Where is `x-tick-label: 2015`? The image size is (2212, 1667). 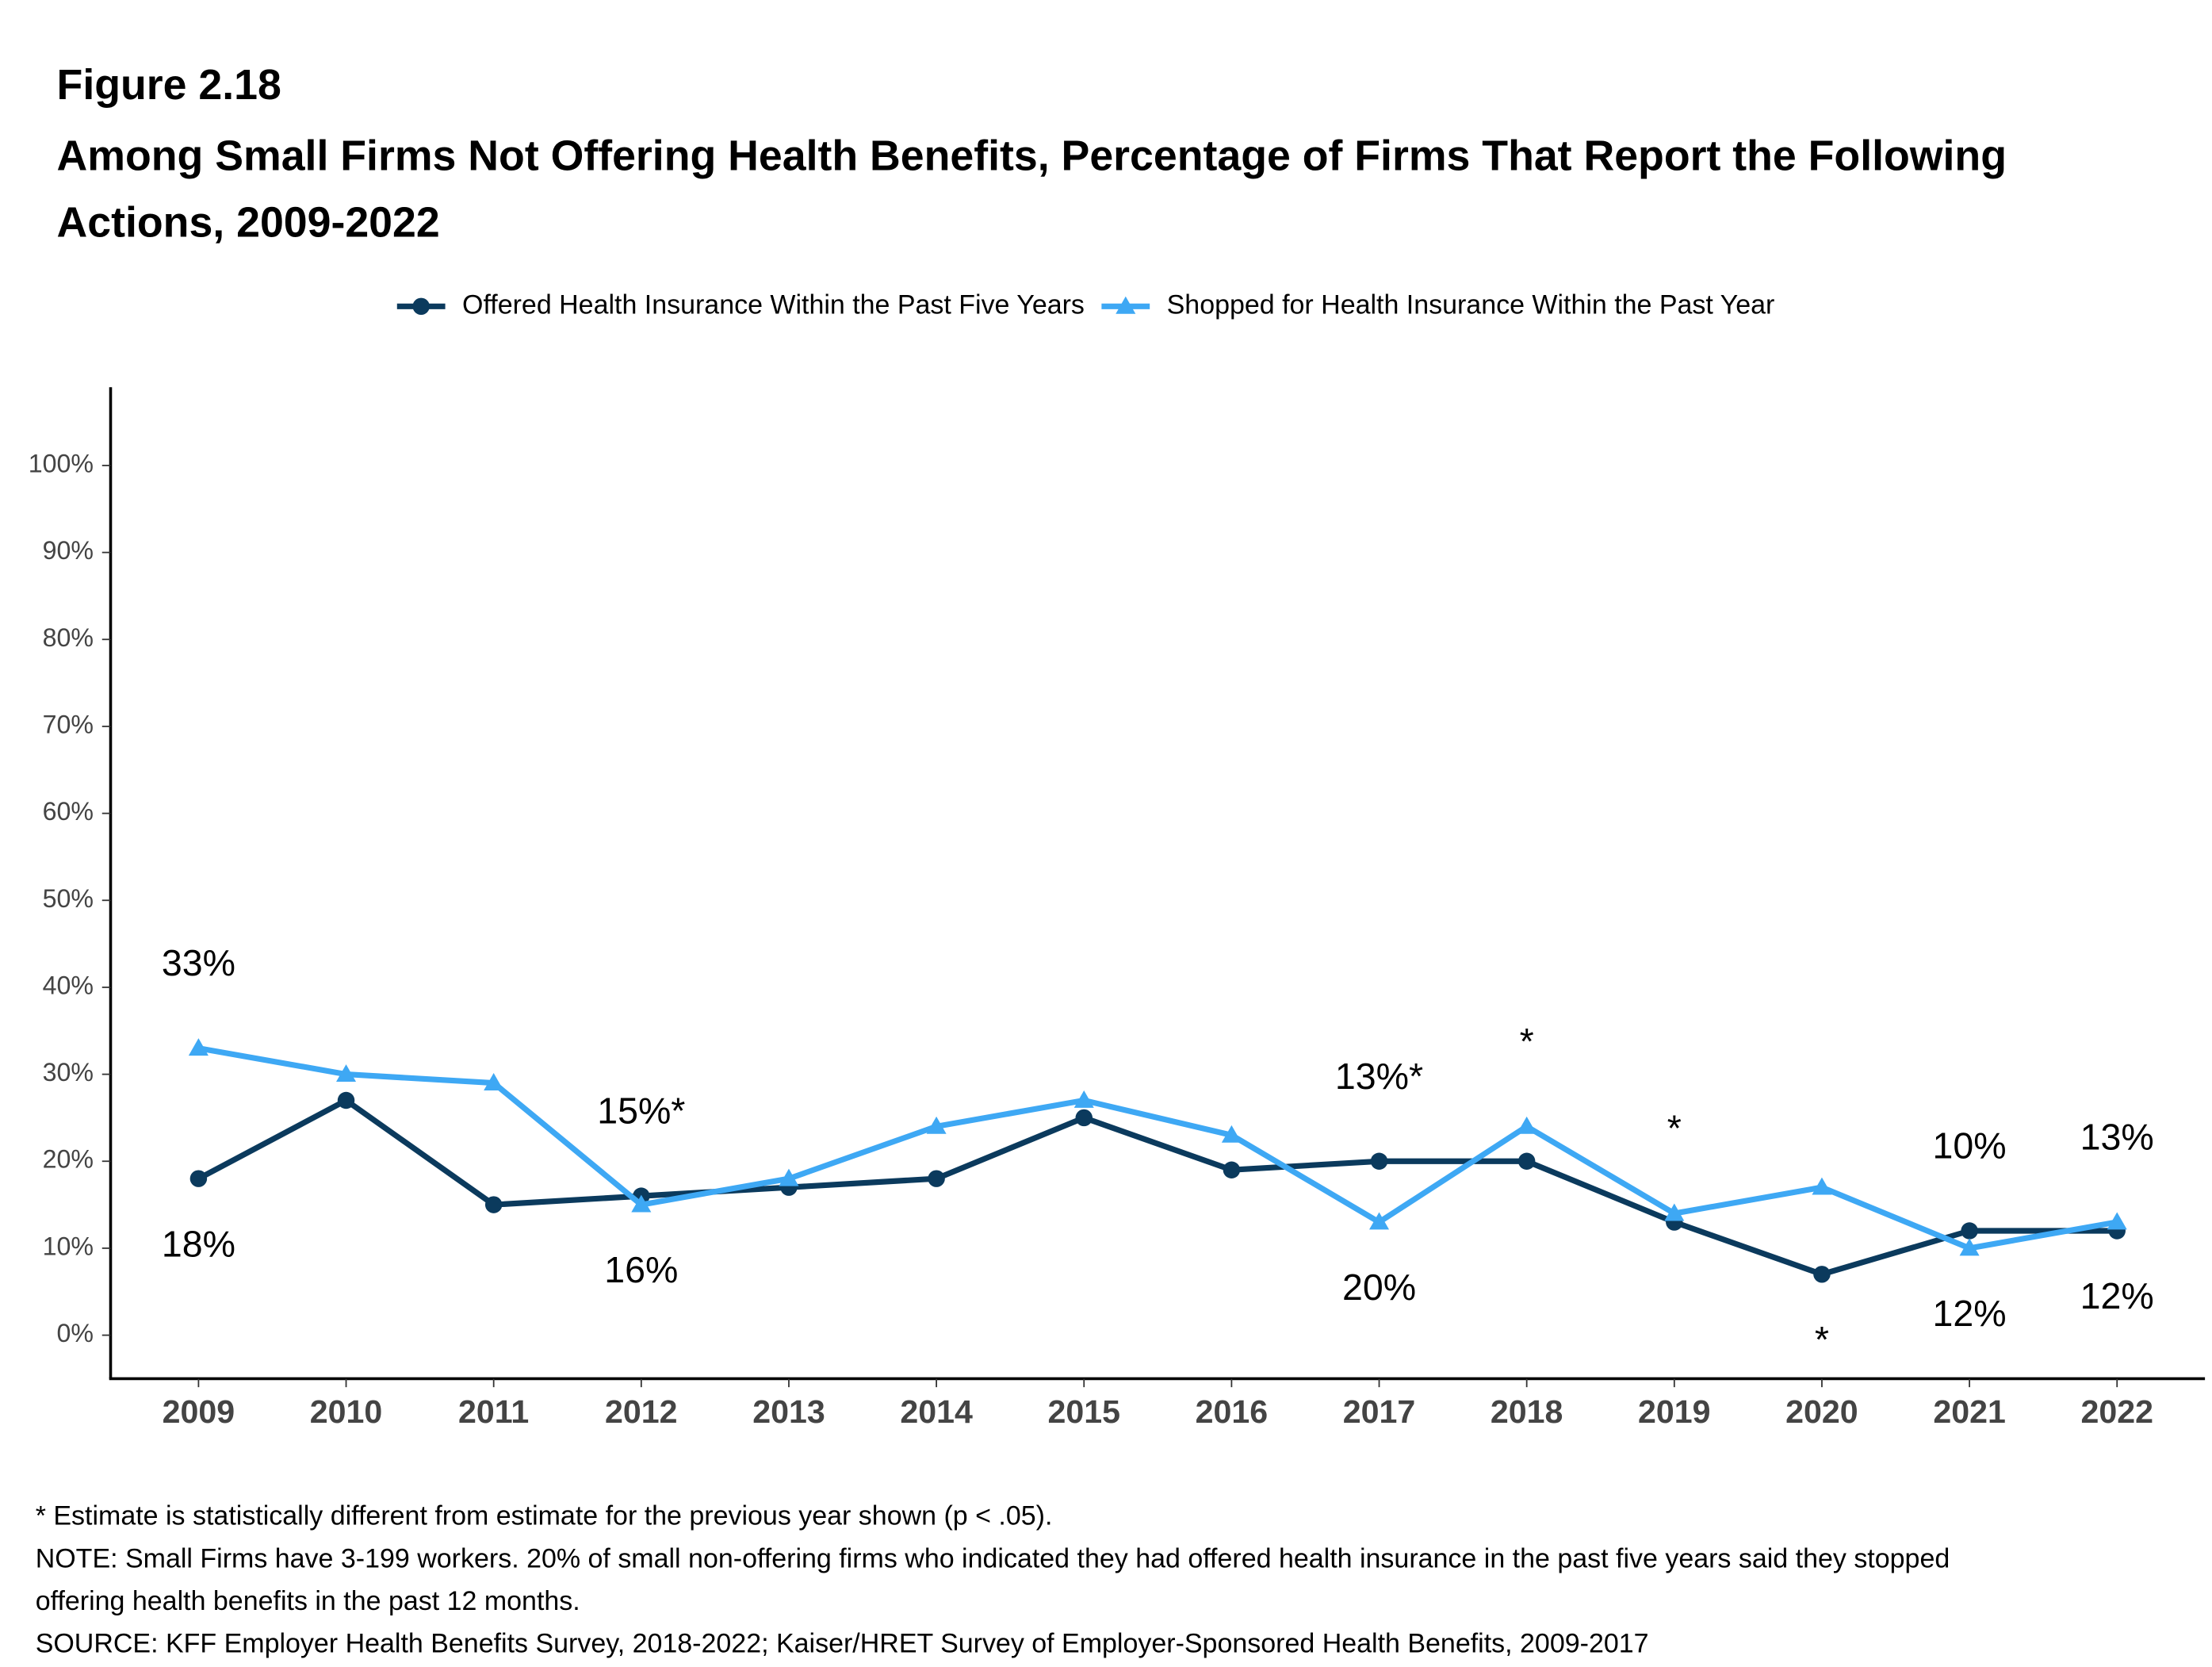 x-tick-label: 2015 is located at coordinates (1083, 1411).